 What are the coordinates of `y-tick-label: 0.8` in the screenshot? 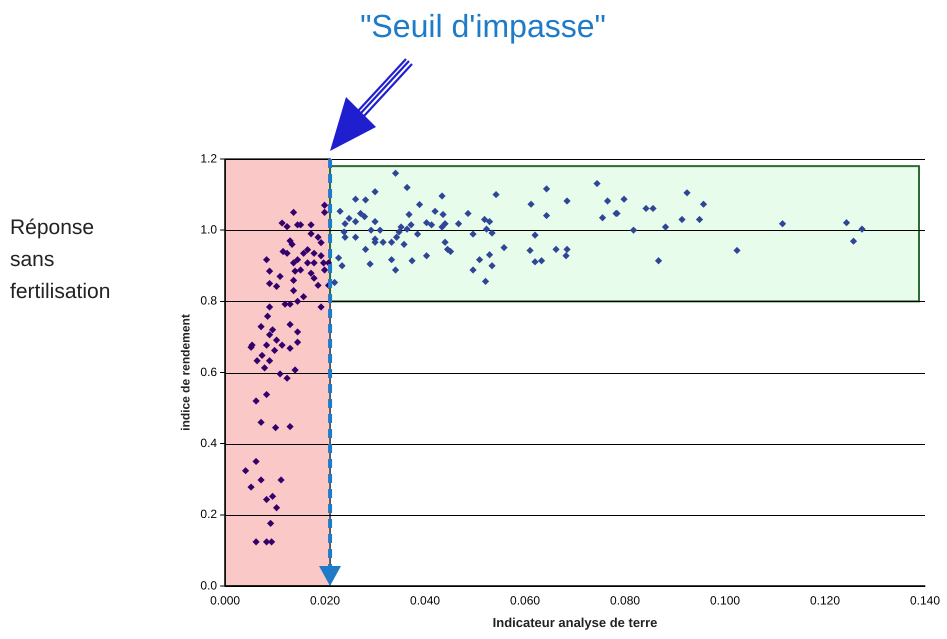 It's located at (209, 301).